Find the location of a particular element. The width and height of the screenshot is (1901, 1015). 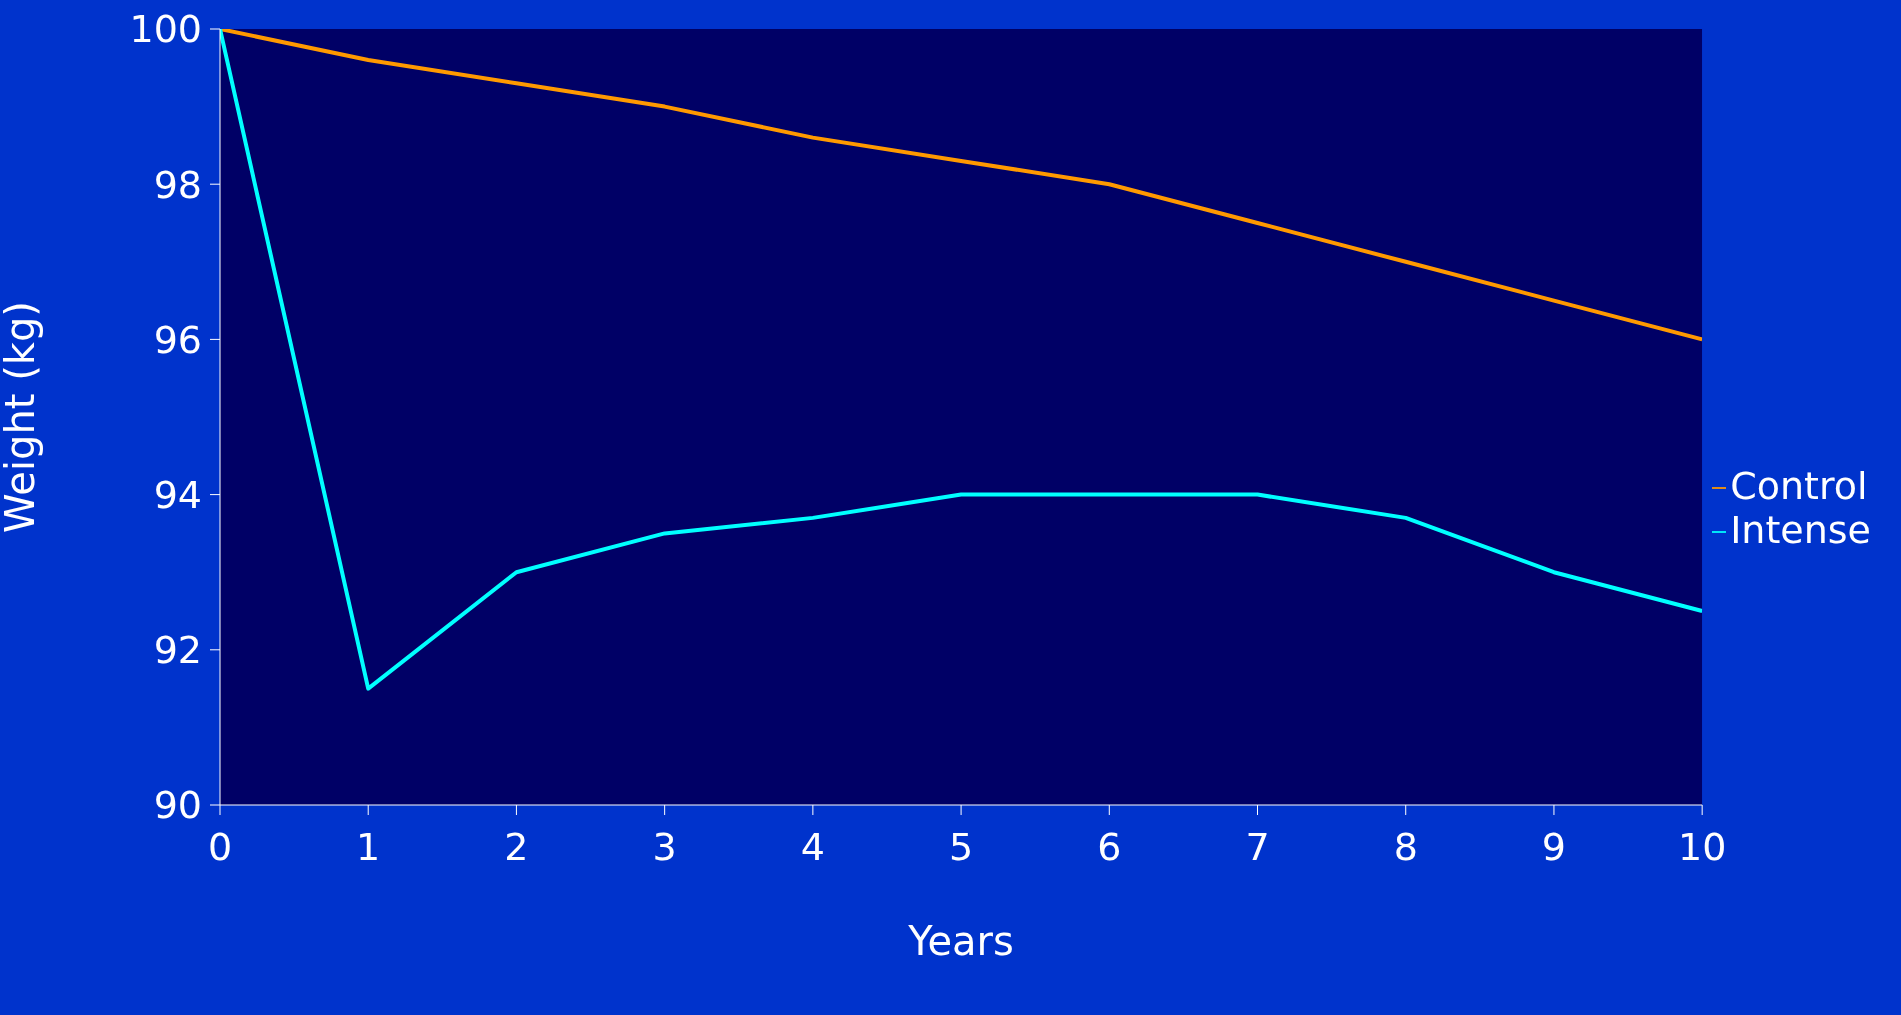

y-tick-label: 94 is located at coordinates (177, 495).